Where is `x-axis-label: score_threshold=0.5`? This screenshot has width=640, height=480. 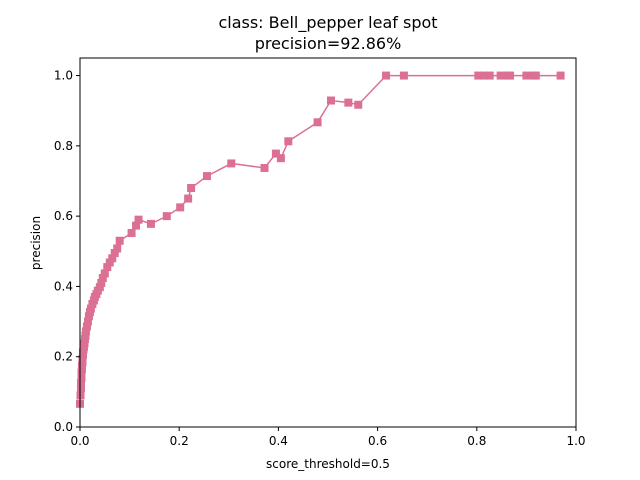
x-axis-label: score_threshold=0.5 is located at coordinates (328, 464).